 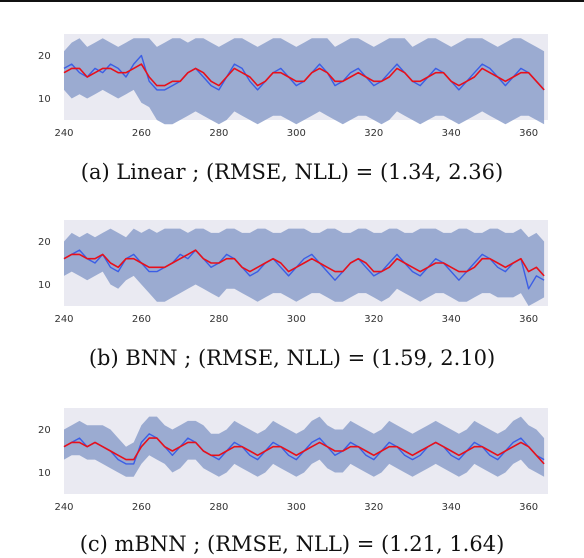 I want to click on x-tick-label-b: 320, so click(x=373, y=319).